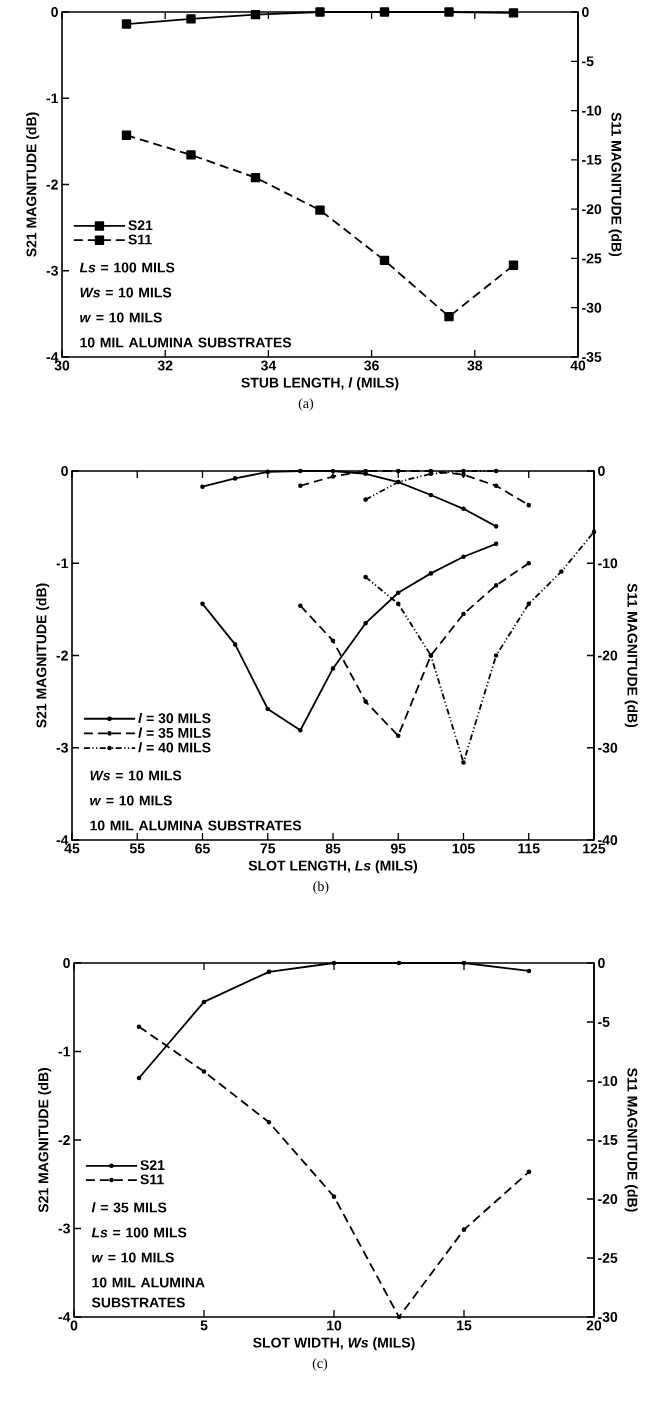  Describe the element at coordinates (186, 342) in the screenshot. I see `annotation: 10 MIL ALUMINA SUBSTRATES` at that location.